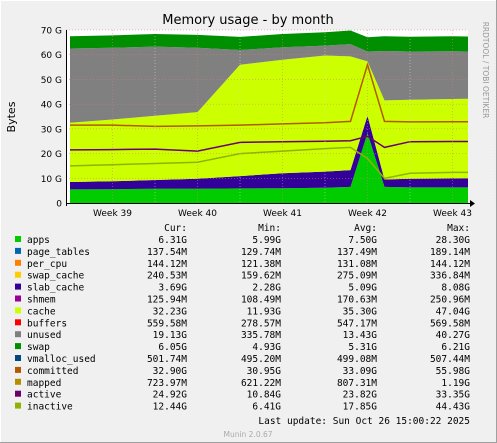 This screenshot has width=497, height=443. What do you see at coordinates (453, 407) in the screenshot?
I see `legend-max-inactive: 44.43G` at bounding box center [453, 407].